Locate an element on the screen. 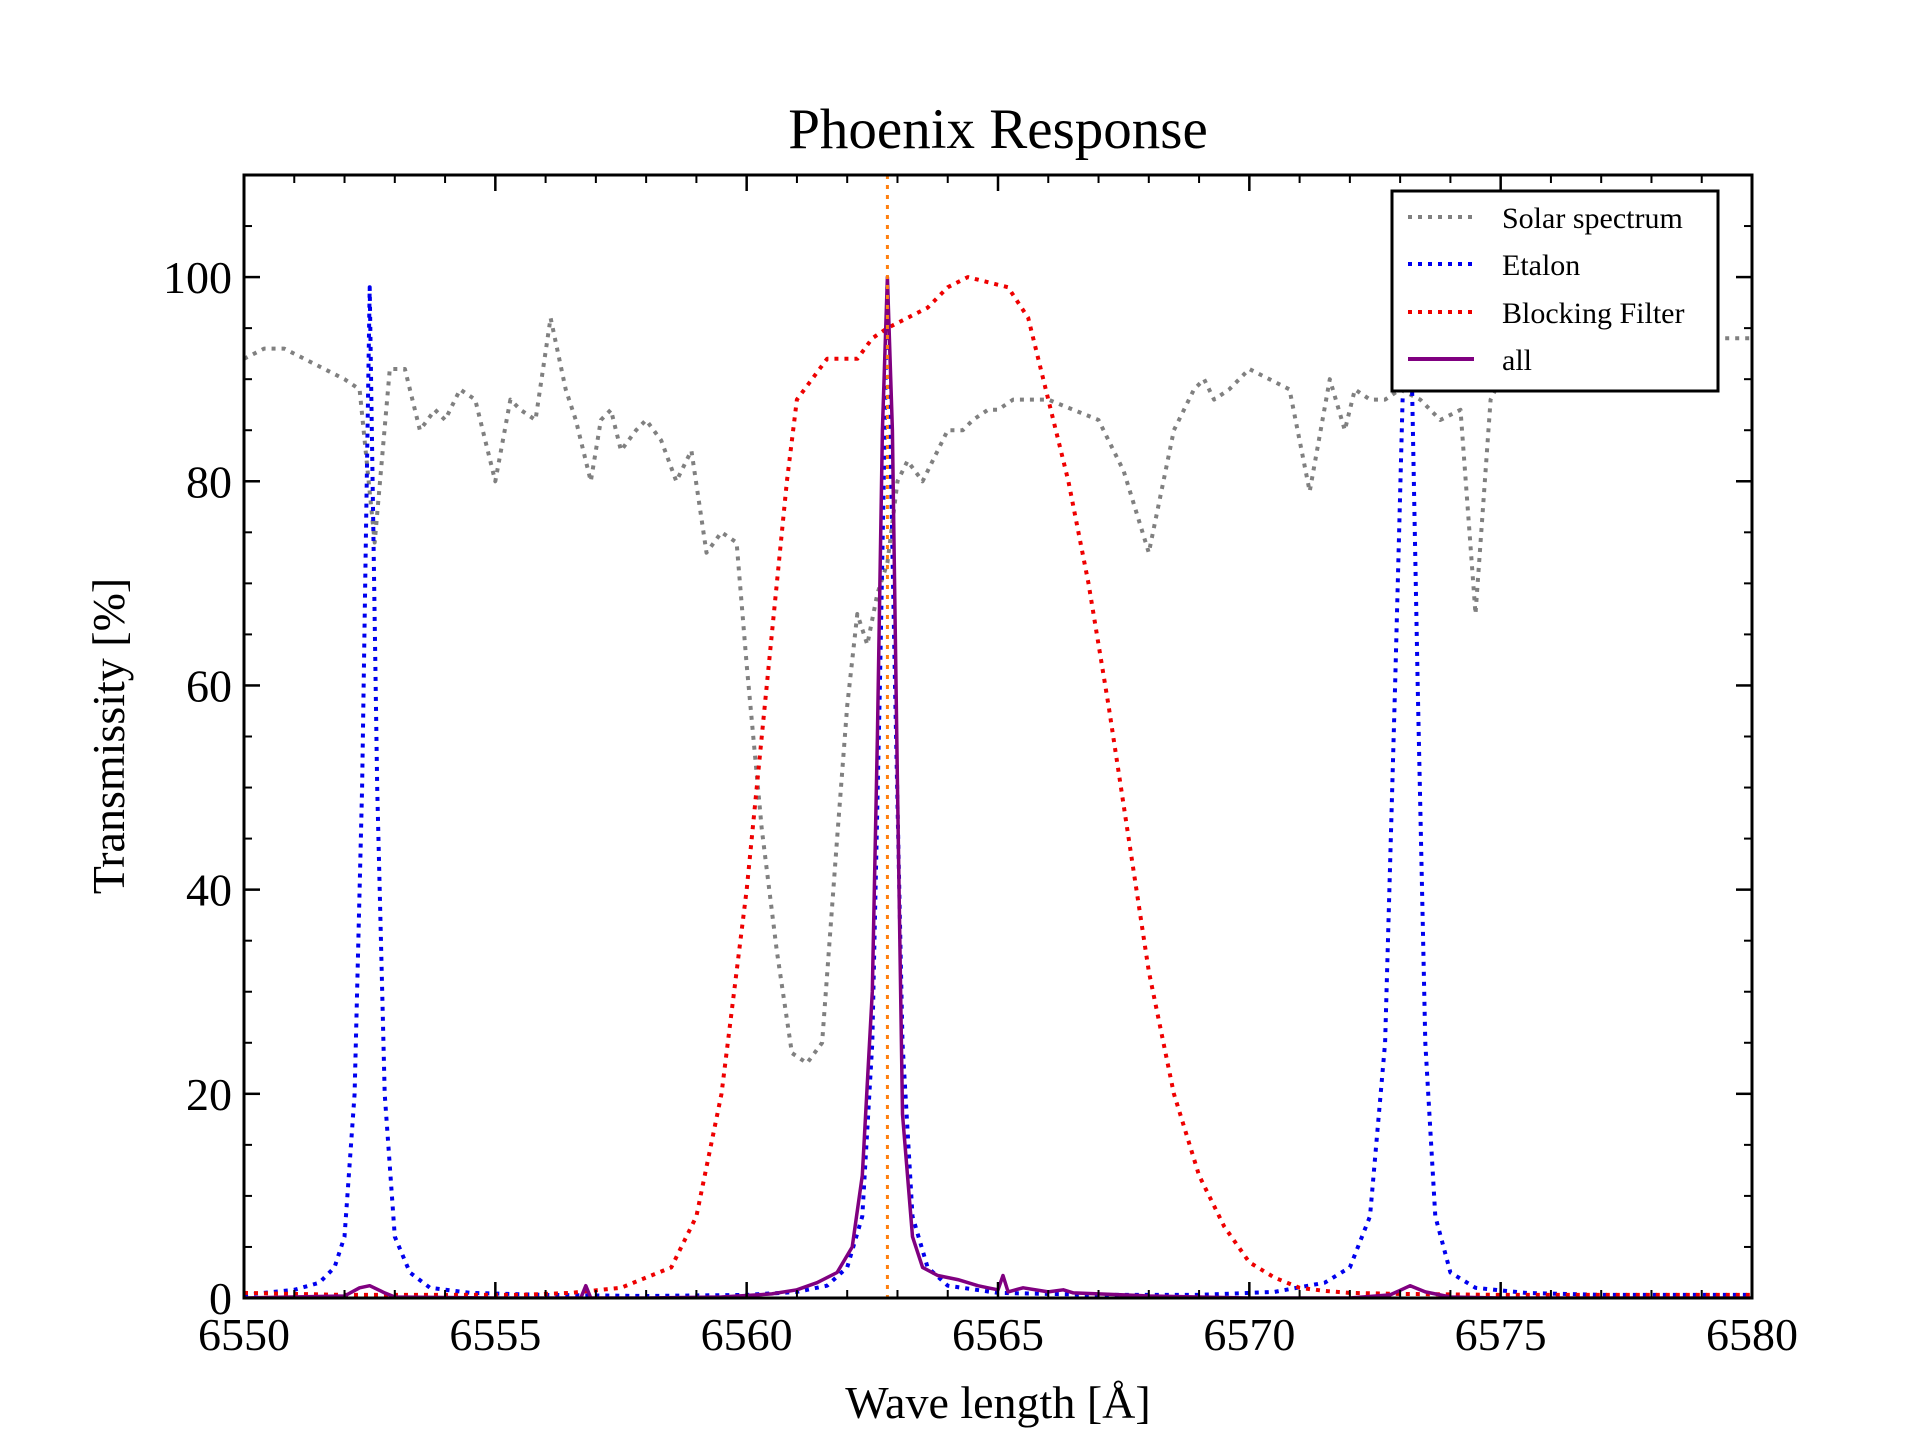 The image size is (1920, 1440). x-tick-label: 6580 is located at coordinates (1752, 1334).